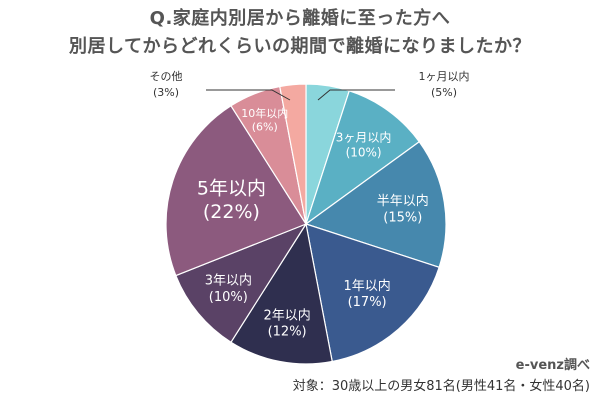 Image resolution: width=600 pixels, height=400 pixels. What do you see at coordinates (441, 386) in the screenshot?
I see `survey-note: 対象：30歳以上の男女81名(男性41名・女性40名)` at bounding box center [441, 386].